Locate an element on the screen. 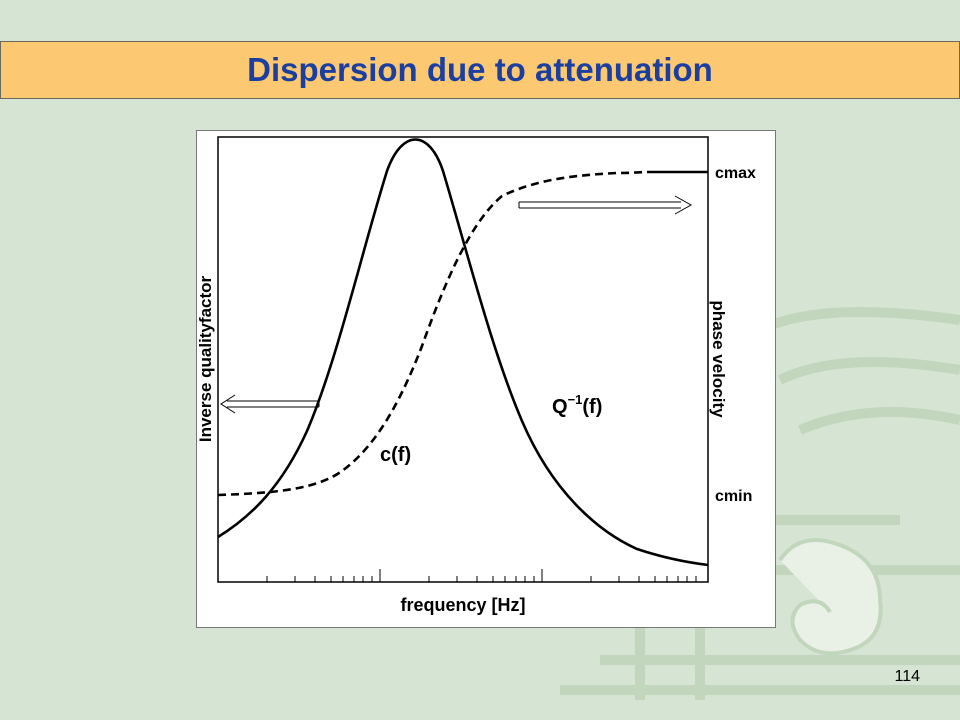  slide-title: Dispersion due to attenuation is located at coordinates (480, 69).